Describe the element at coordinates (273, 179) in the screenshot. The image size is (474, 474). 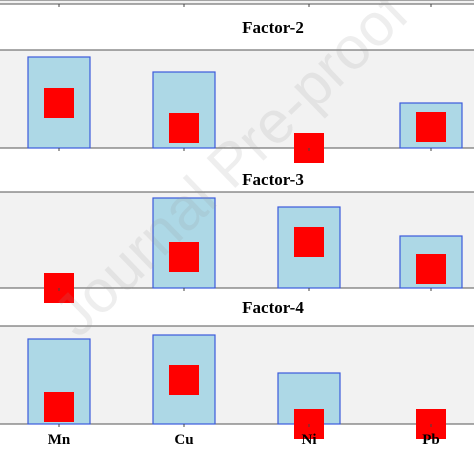
I see `panel-title-3: Factor-3` at that location.